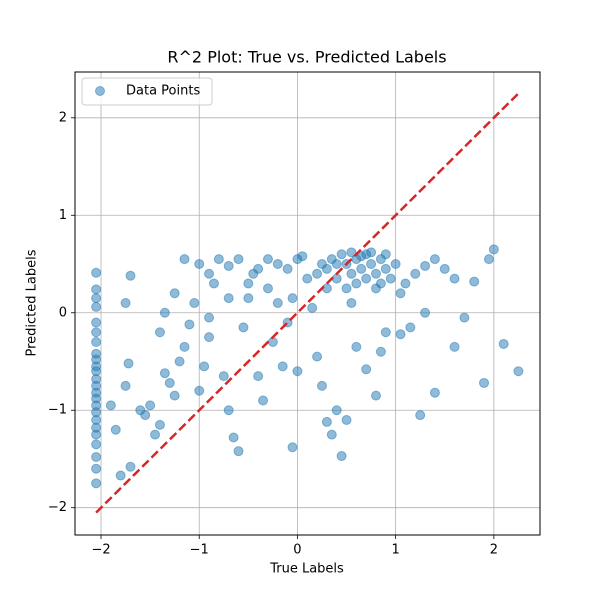 Image resolution: width=600 pixels, height=600 pixels. Describe the element at coordinates (100, 550) in the screenshot. I see `x-tick-label: −2` at that location.